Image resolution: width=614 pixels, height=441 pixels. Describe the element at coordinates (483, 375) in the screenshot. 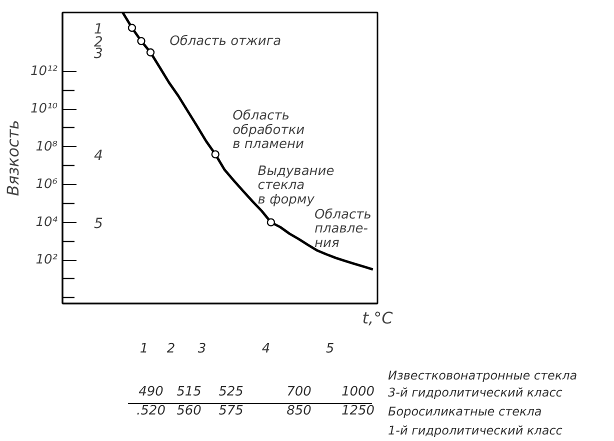

I see `text: Известковонатронные стекла` at that location.